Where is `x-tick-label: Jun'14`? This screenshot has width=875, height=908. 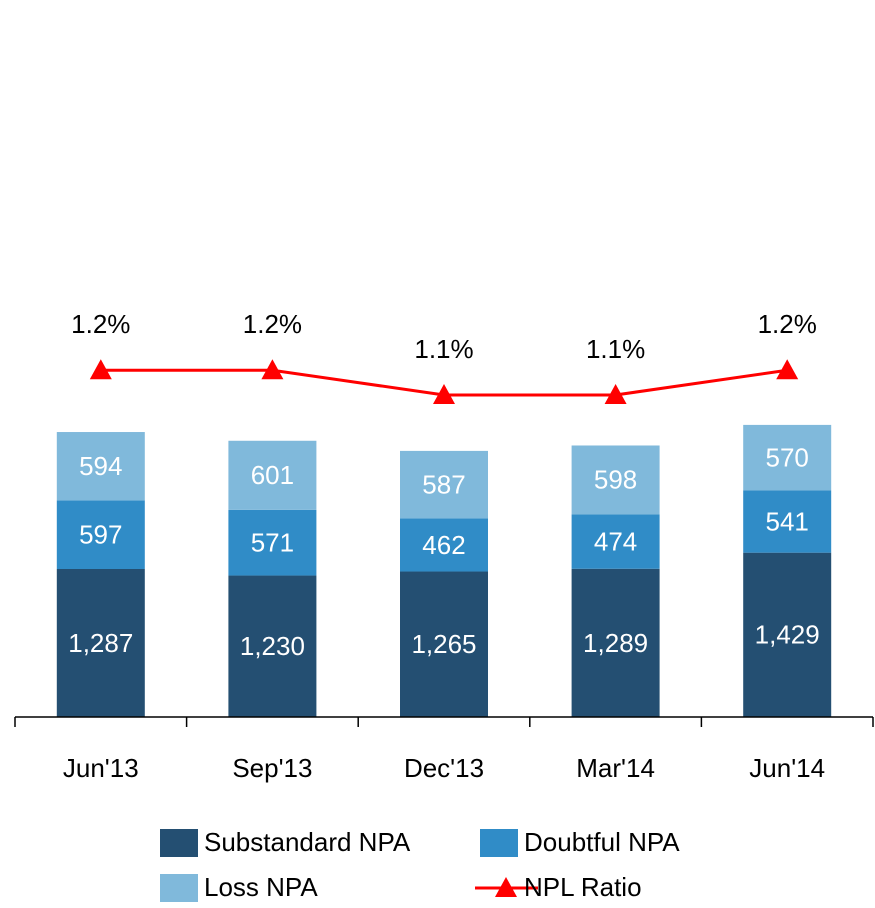
x-tick-label: Jun'14 is located at coordinates (787, 768).